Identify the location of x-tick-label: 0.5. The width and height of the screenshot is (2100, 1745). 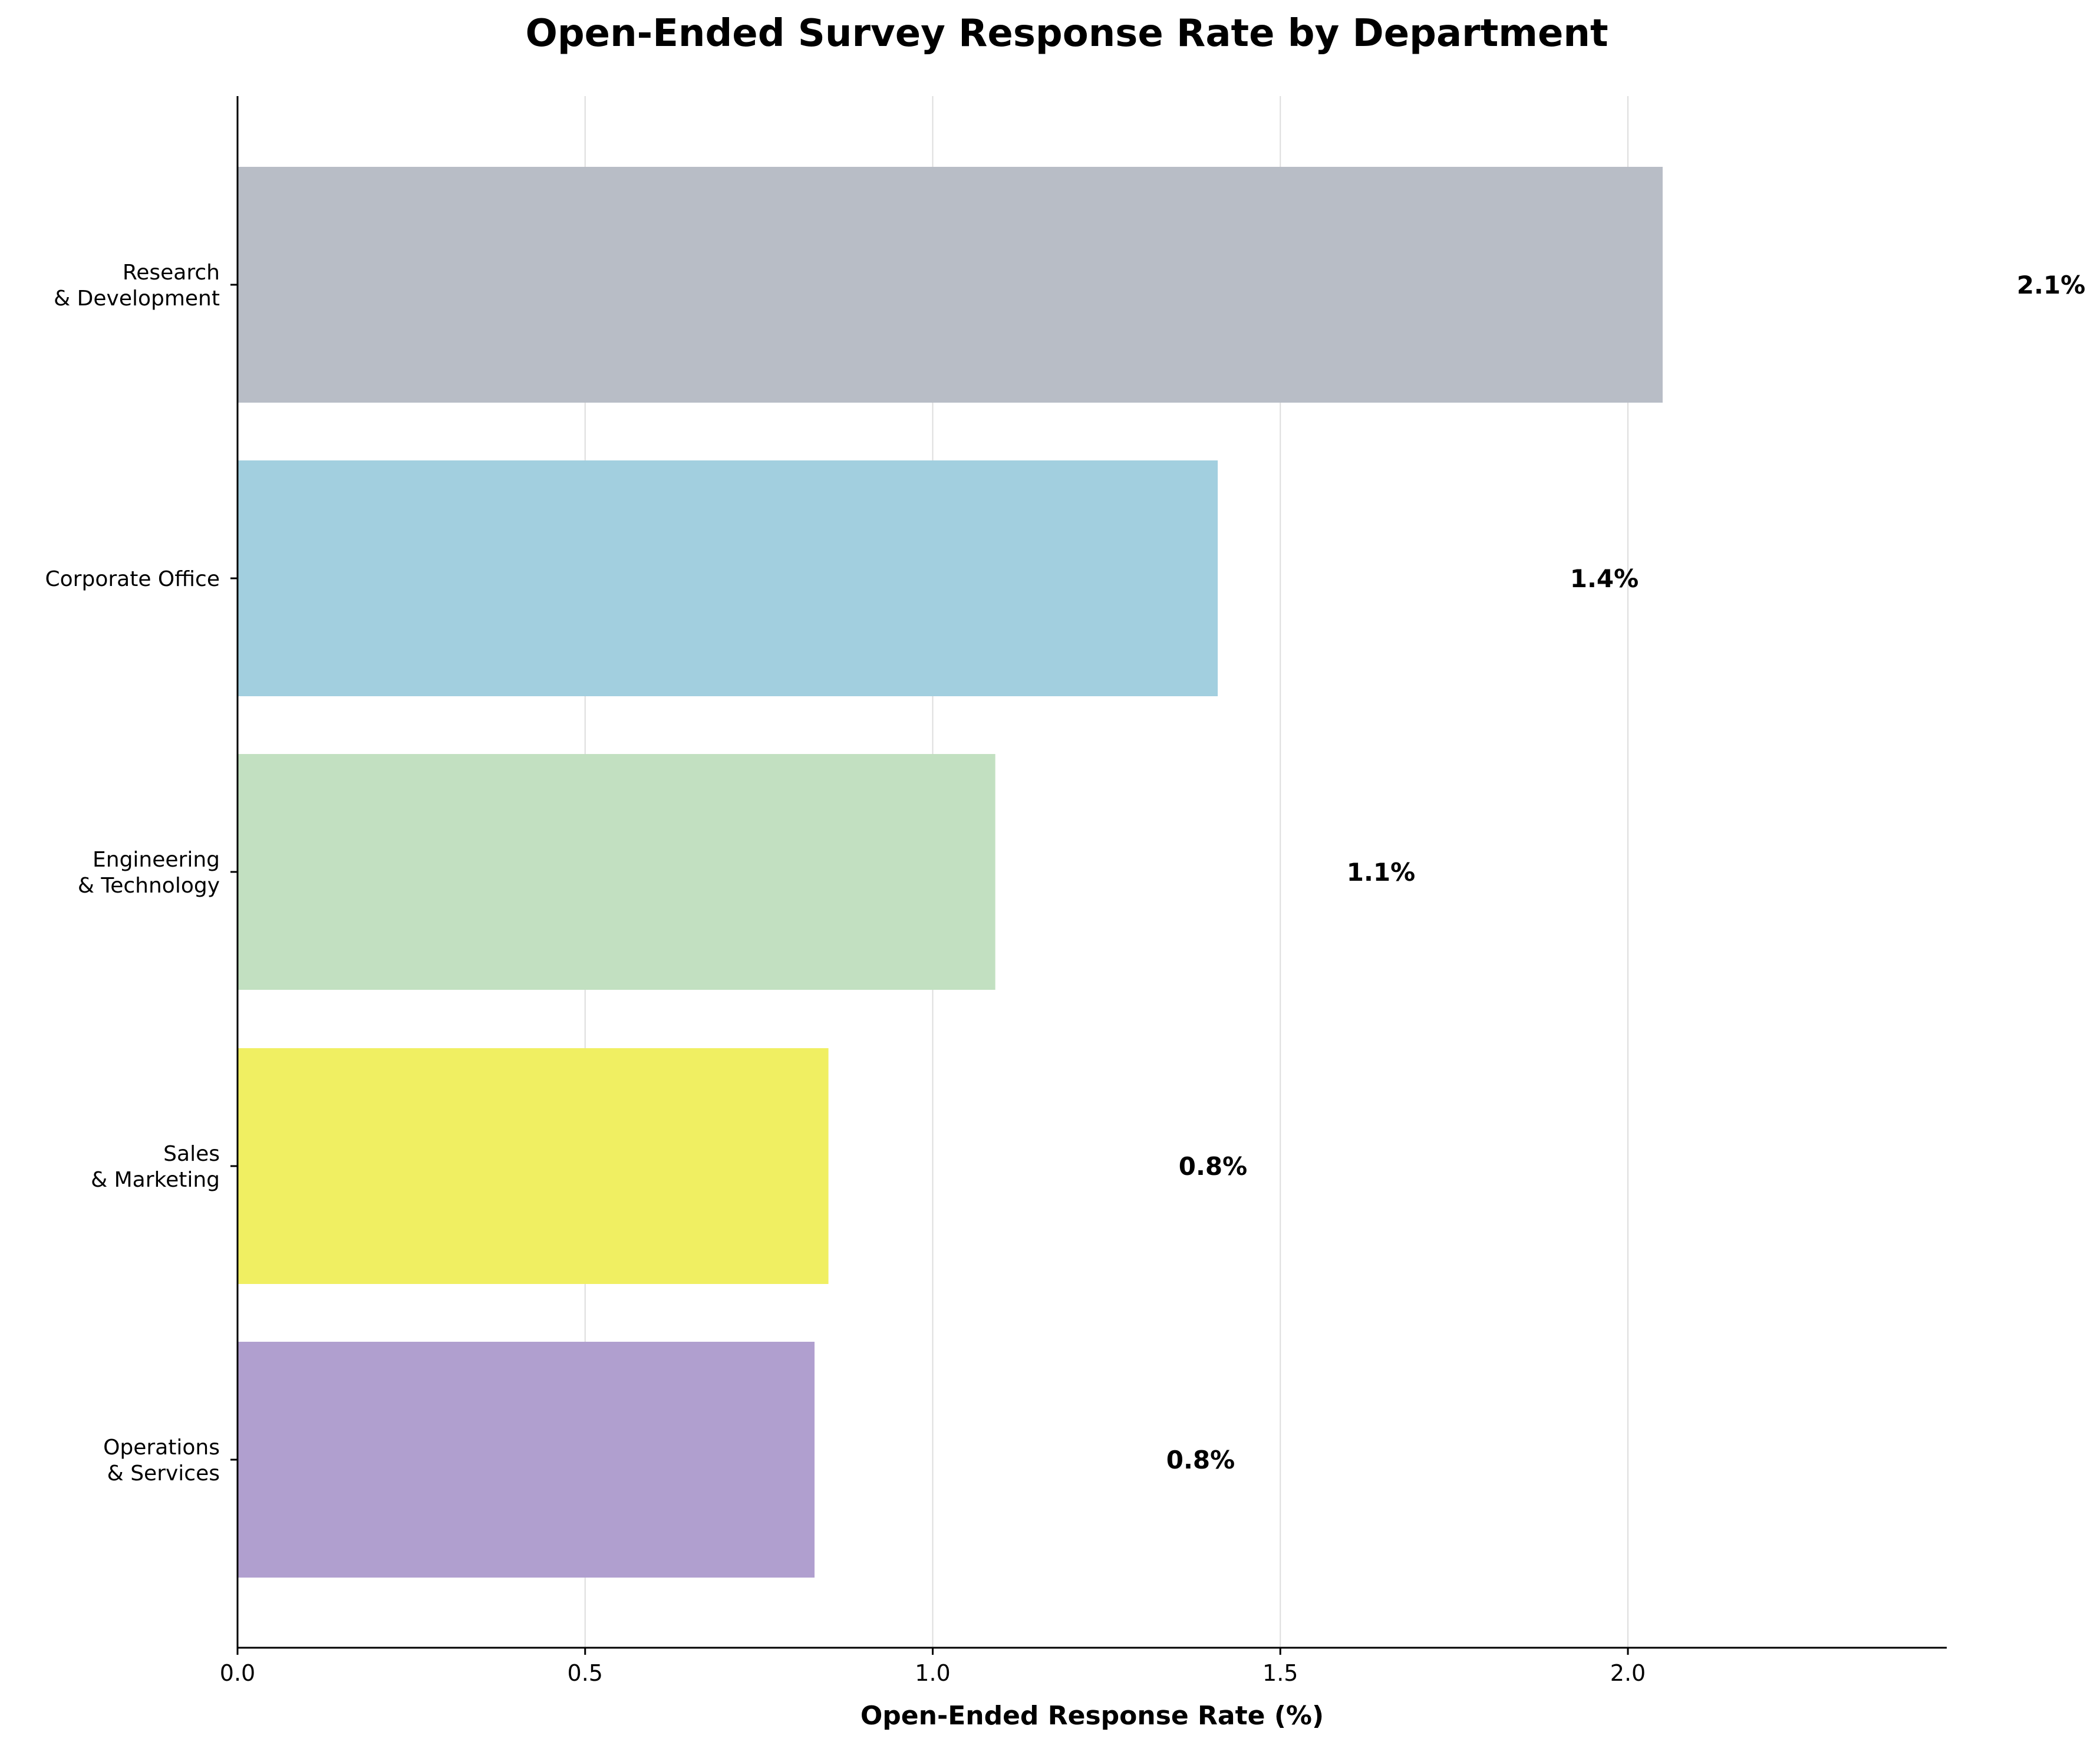
(586, 1673).